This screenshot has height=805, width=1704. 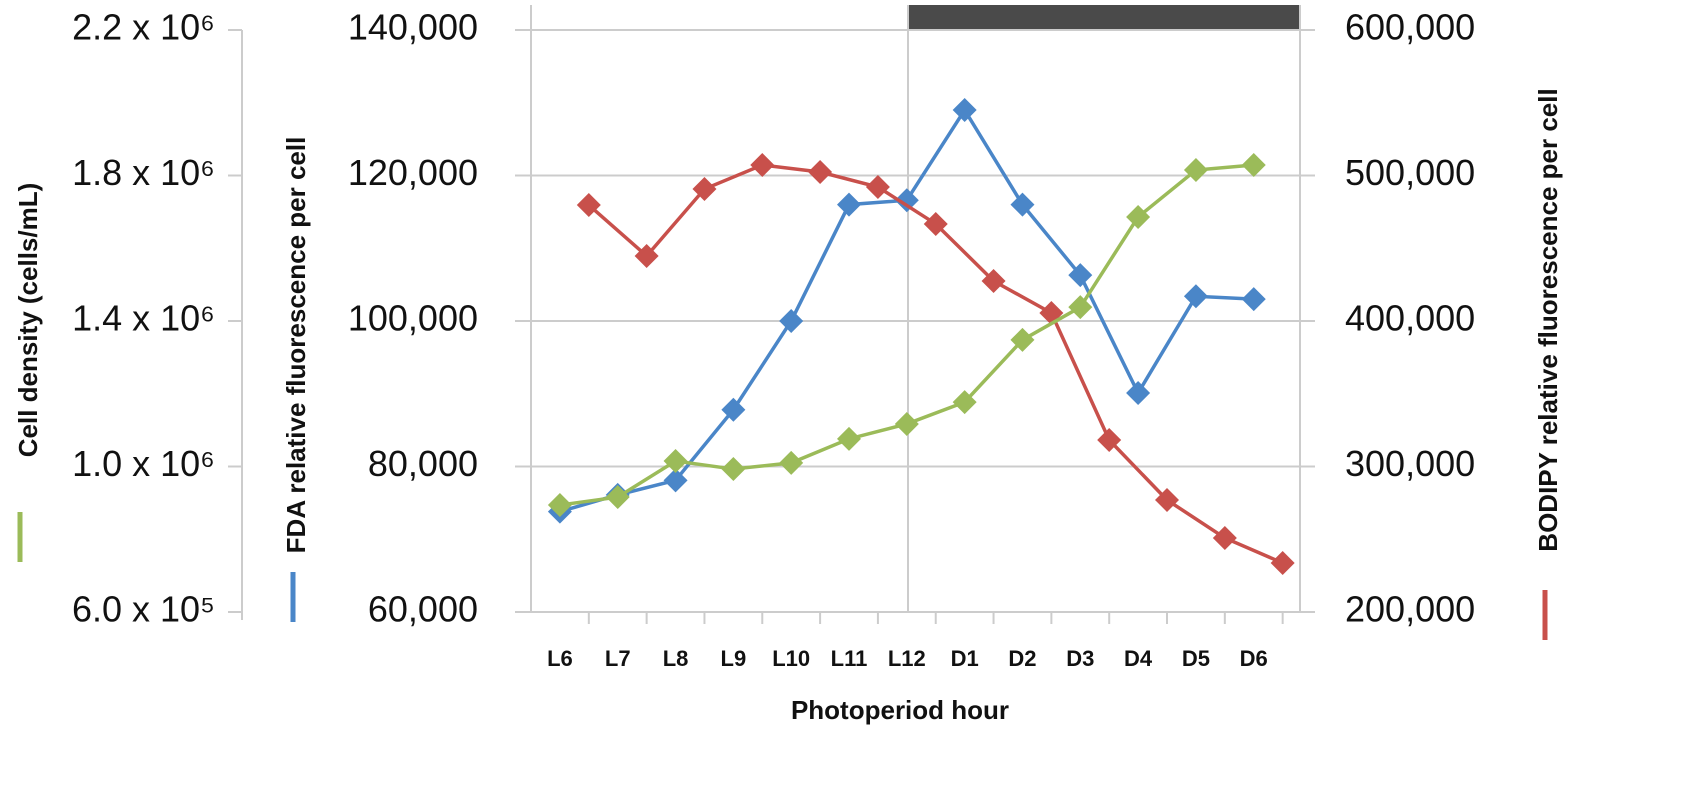 What do you see at coordinates (1196, 658) in the screenshot?
I see `x-tick-label: D5` at bounding box center [1196, 658].